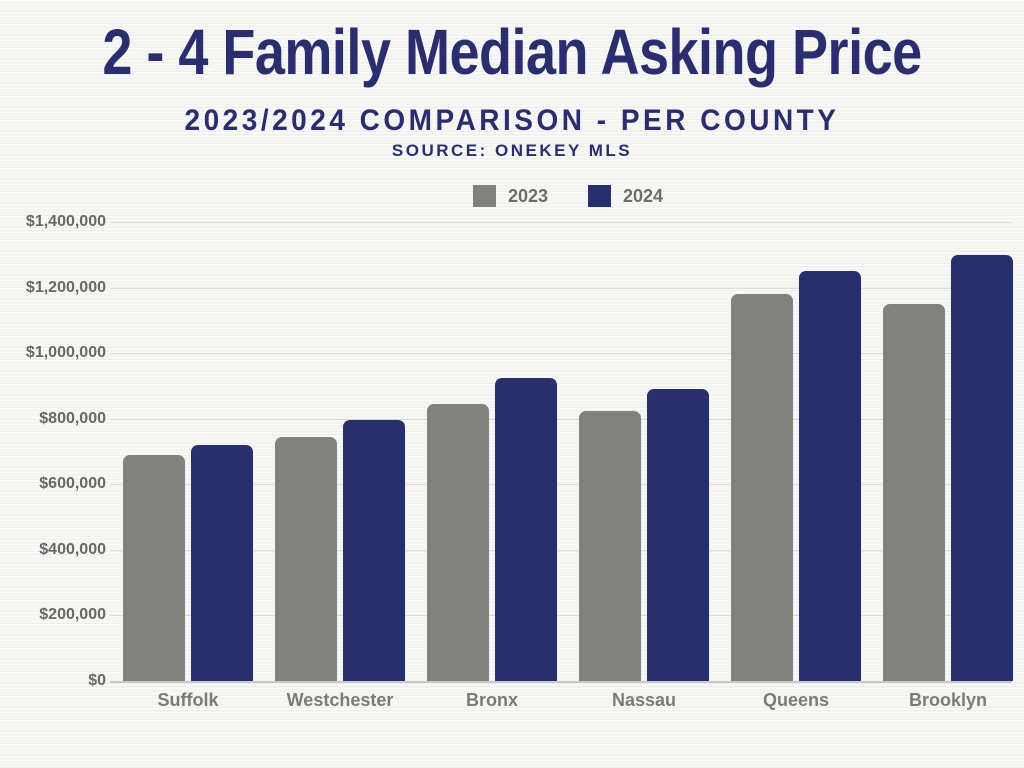 The height and width of the screenshot is (768, 1024). What do you see at coordinates (72, 614) in the screenshot?
I see `y-axis-label: $200,000` at bounding box center [72, 614].